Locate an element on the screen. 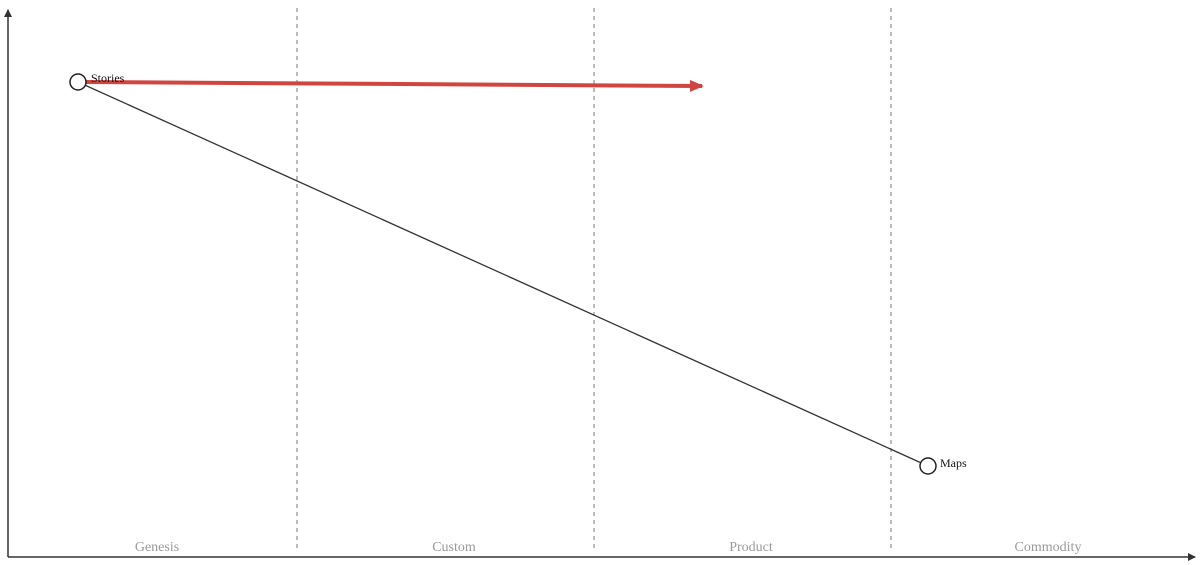 The image size is (1200, 565). component-label-stories: Stories is located at coordinates (108, 78).